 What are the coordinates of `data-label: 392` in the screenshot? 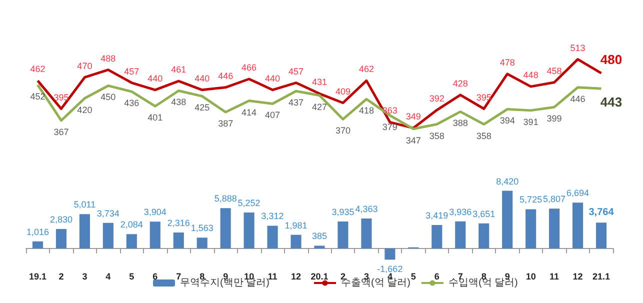 It's located at (436, 99).